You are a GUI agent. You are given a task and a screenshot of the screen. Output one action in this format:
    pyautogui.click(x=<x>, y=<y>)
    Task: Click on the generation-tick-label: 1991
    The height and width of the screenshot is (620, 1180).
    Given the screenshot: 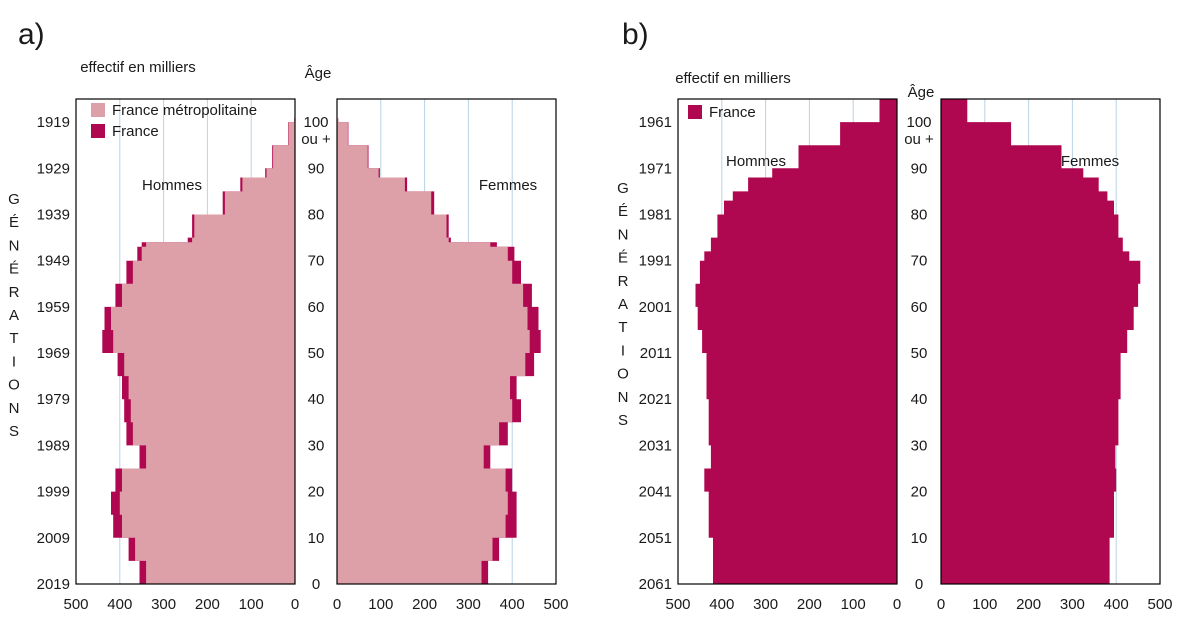 What is the action you would take?
    pyautogui.click(x=655, y=261)
    